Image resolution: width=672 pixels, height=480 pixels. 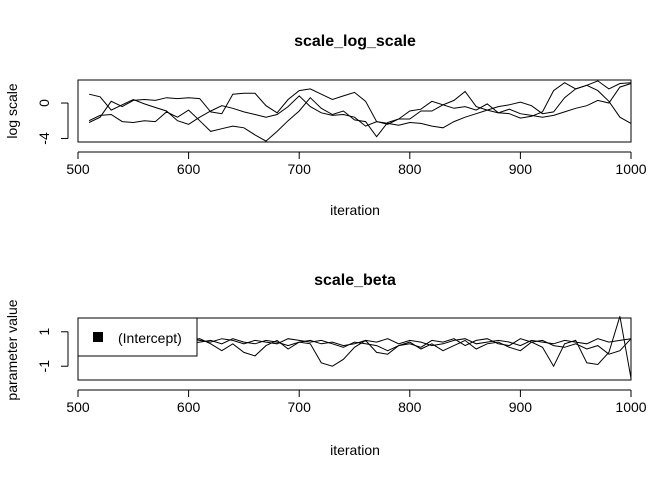 What do you see at coordinates (44, 332) in the screenshot?
I see `y-tick-label: 1` at bounding box center [44, 332].